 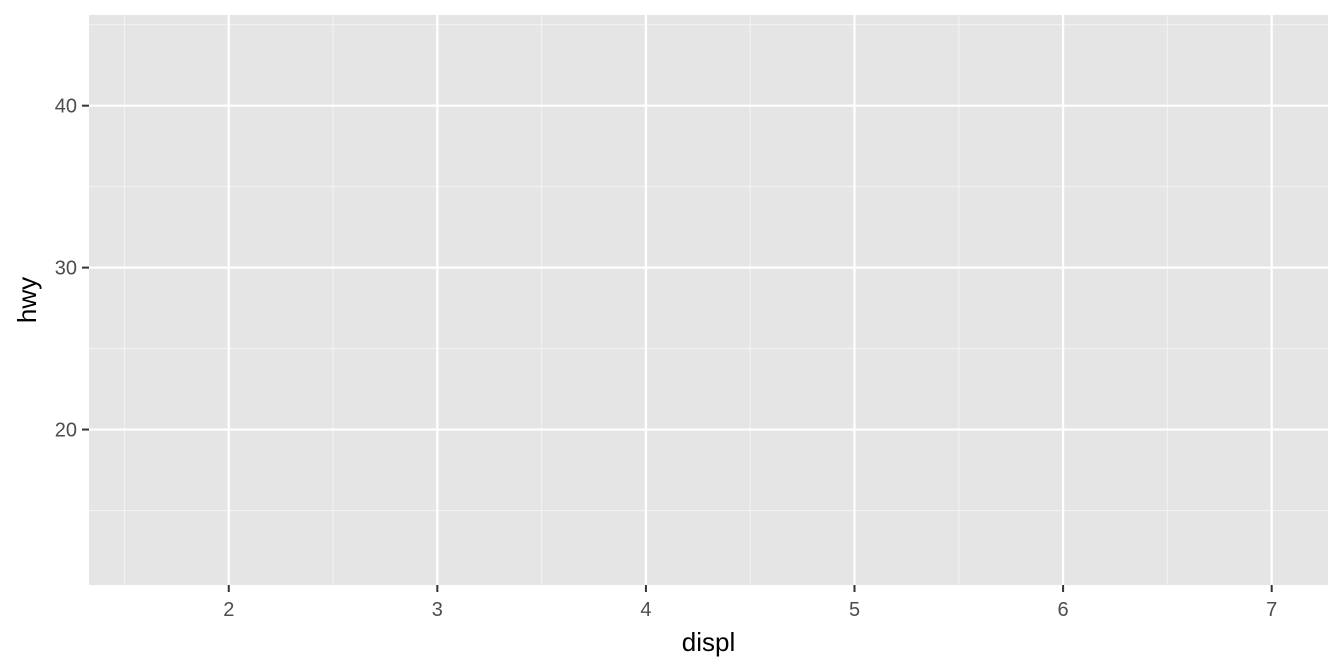 What do you see at coordinates (66, 107) in the screenshot?
I see `y-tick-label: 40` at bounding box center [66, 107].